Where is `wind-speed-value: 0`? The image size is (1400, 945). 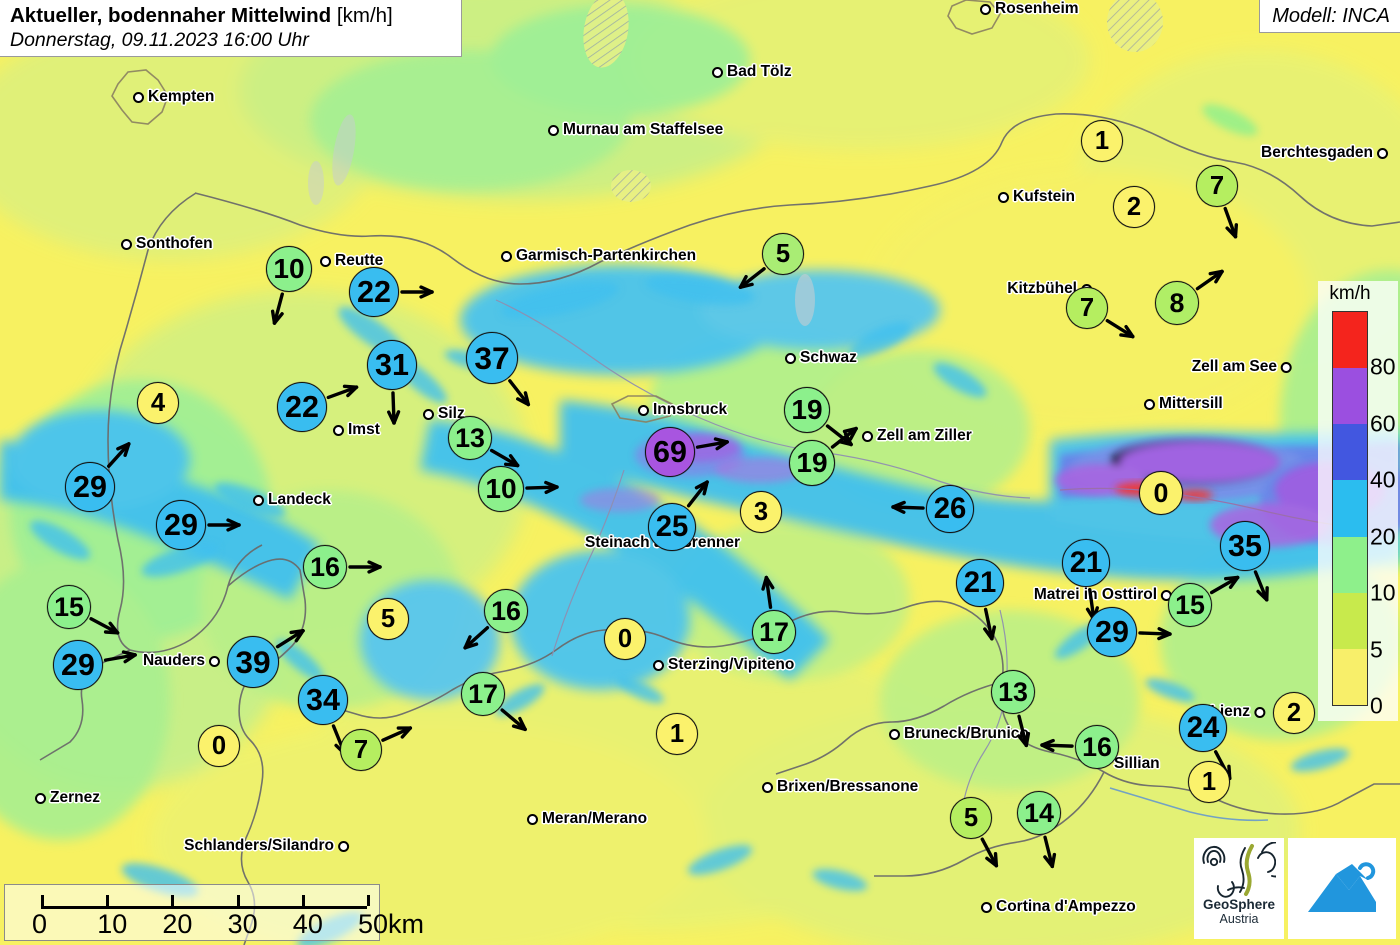 wind-speed-value: 0 is located at coordinates (1161, 493).